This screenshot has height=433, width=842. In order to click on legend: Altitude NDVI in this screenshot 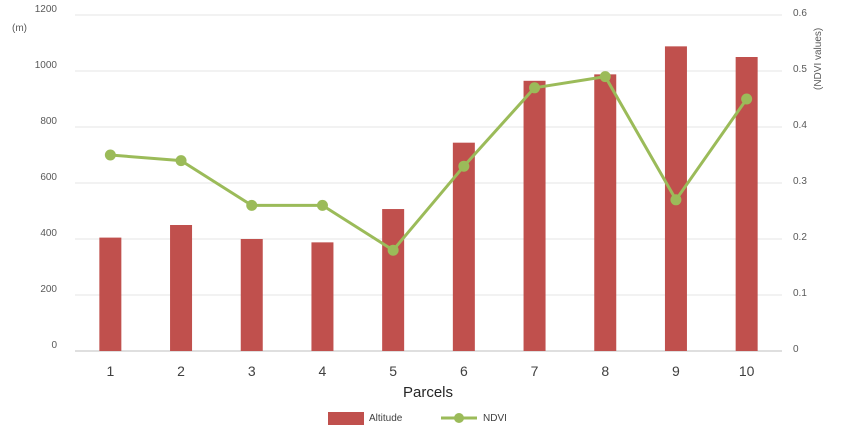, I will do `click(417, 418)`.